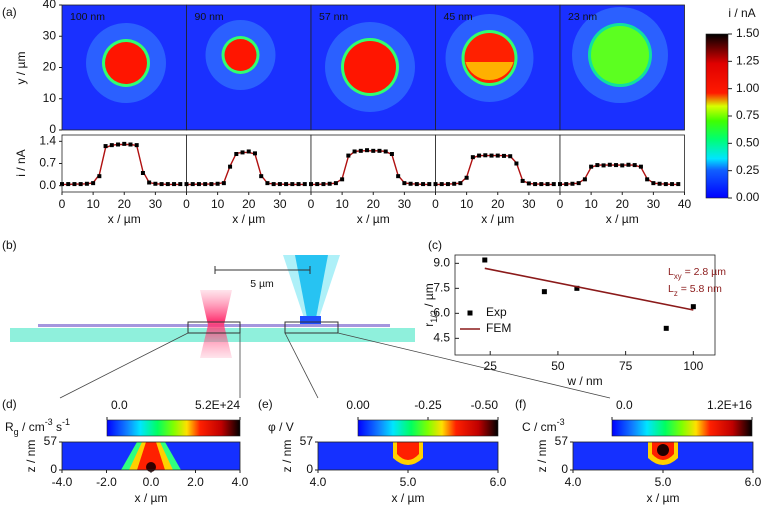 The height and width of the screenshot is (517, 781). I want to click on map-feature, so click(151, 456).